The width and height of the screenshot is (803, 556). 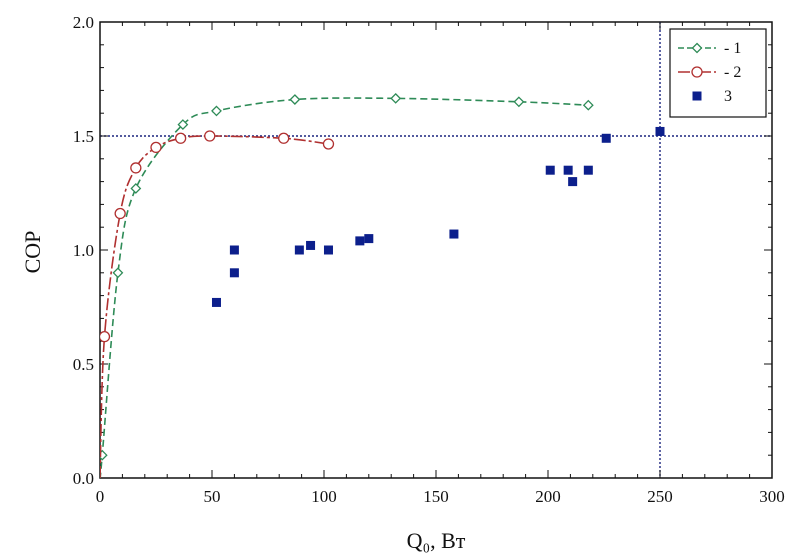 What do you see at coordinates (436, 496) in the screenshot?
I see `x-tick-label: 150` at bounding box center [436, 496].